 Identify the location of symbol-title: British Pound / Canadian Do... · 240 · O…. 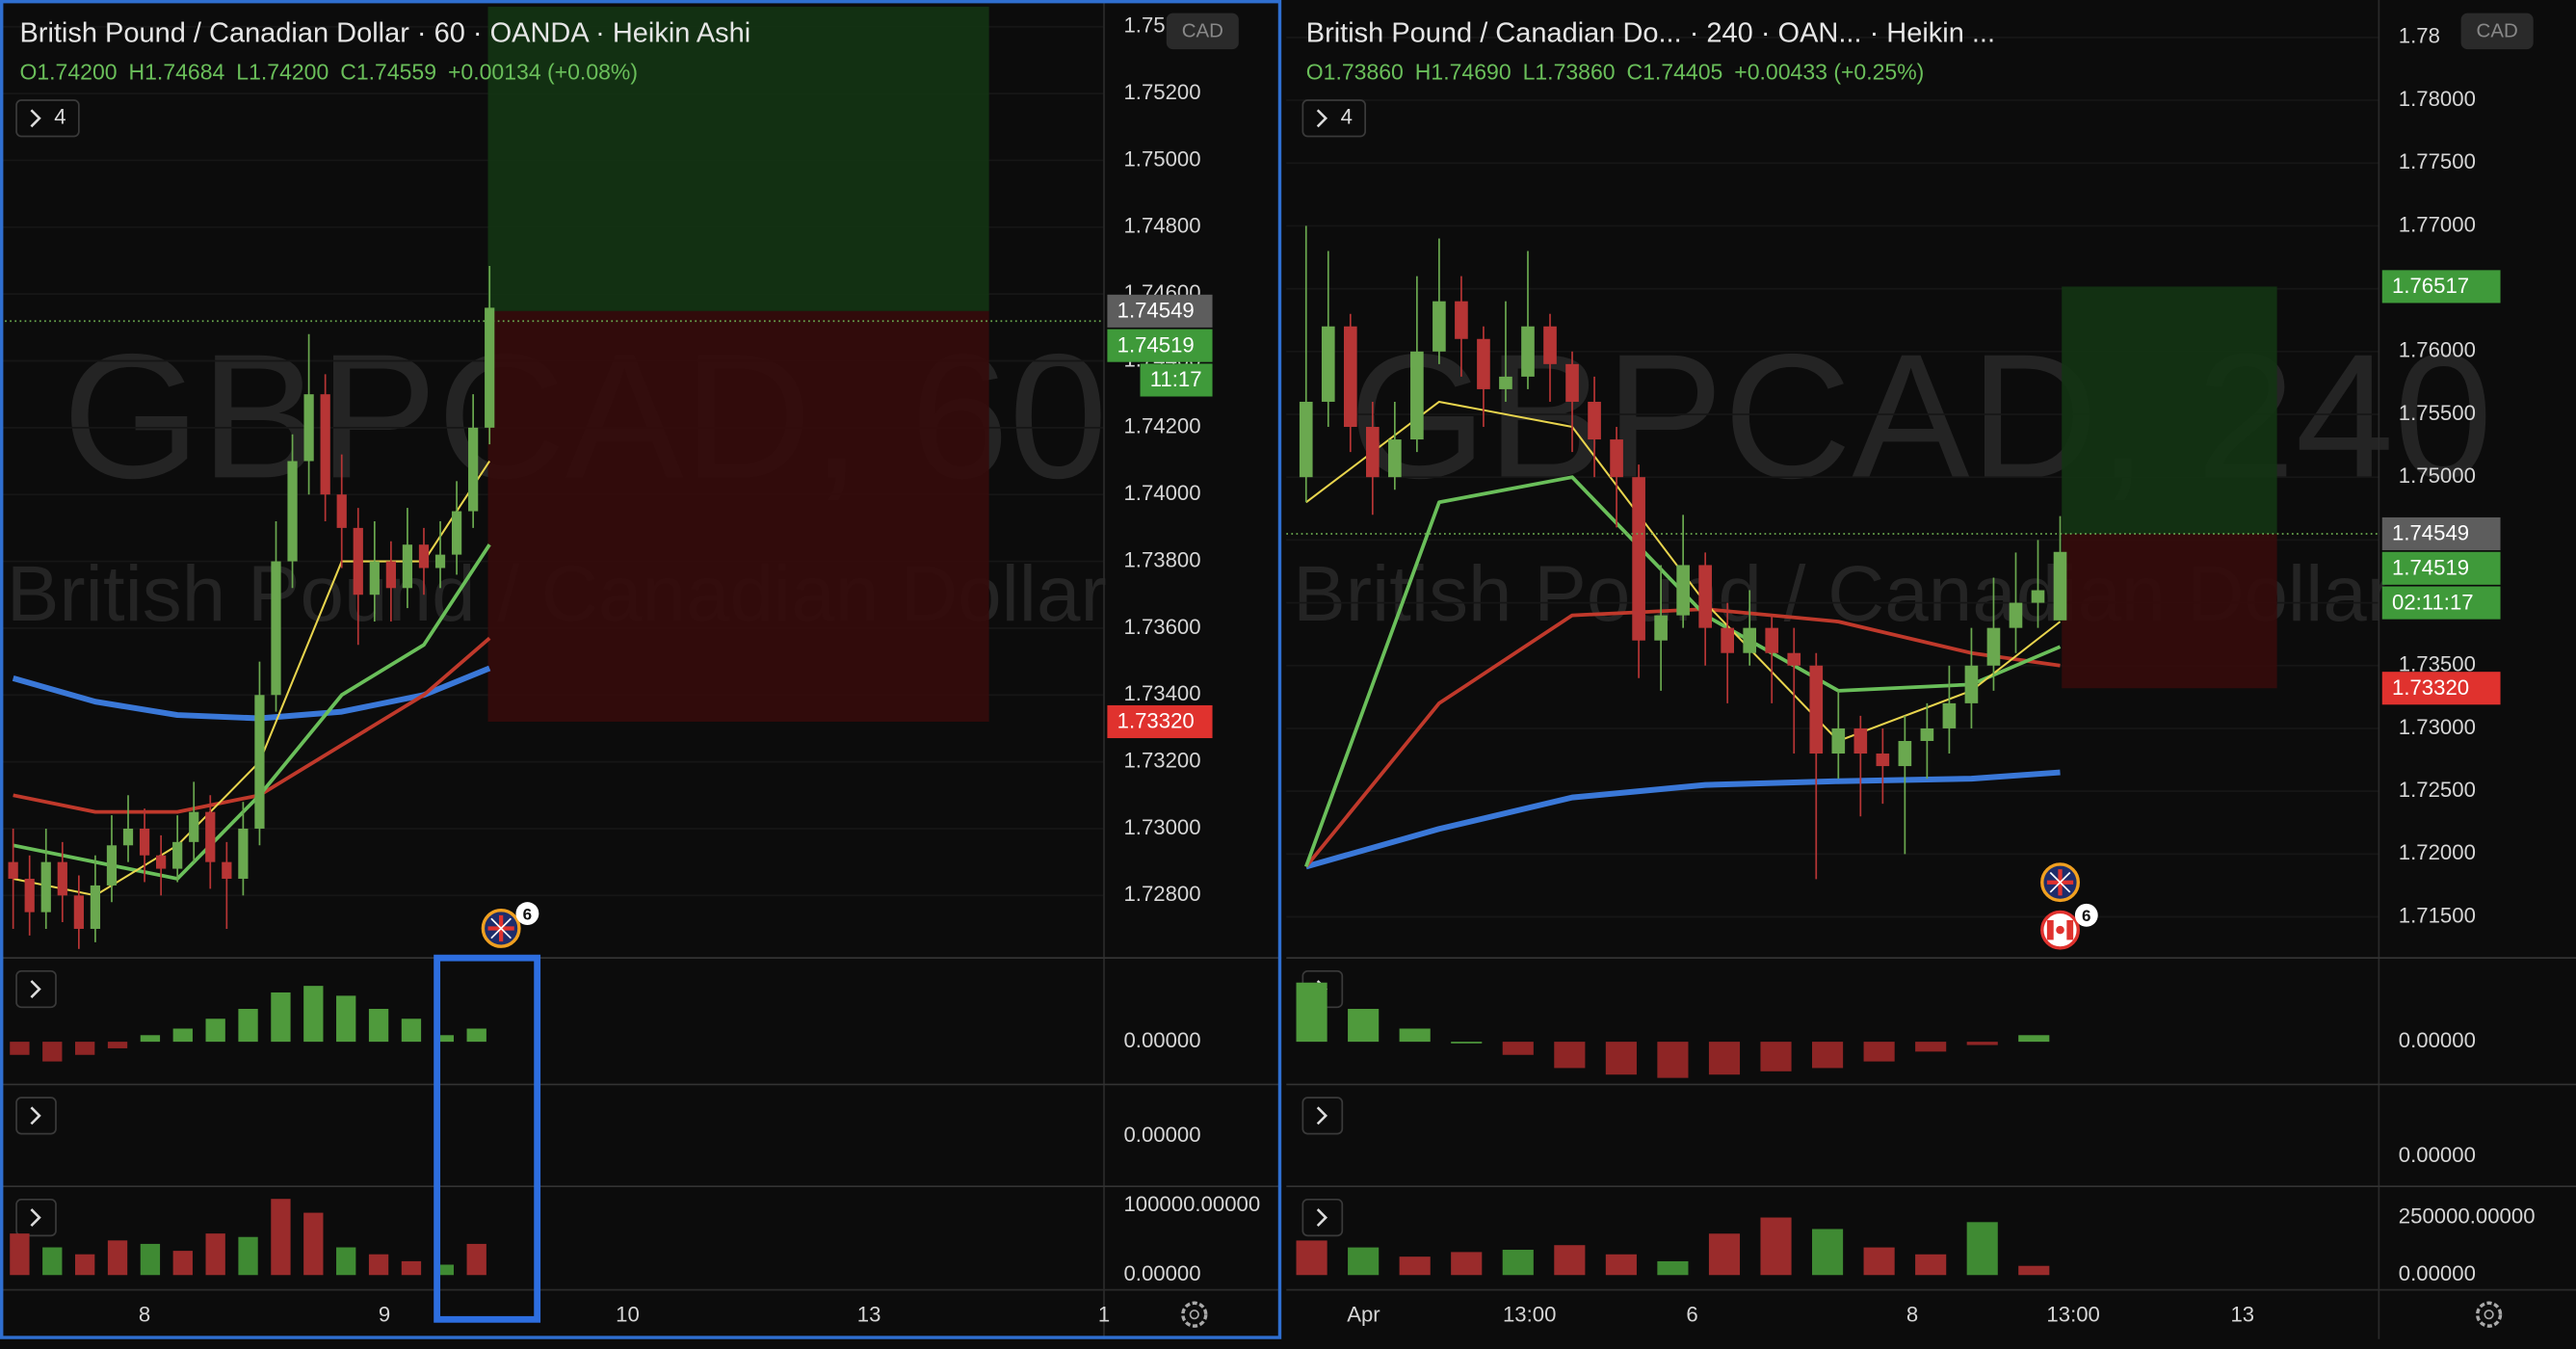
(1650, 32).